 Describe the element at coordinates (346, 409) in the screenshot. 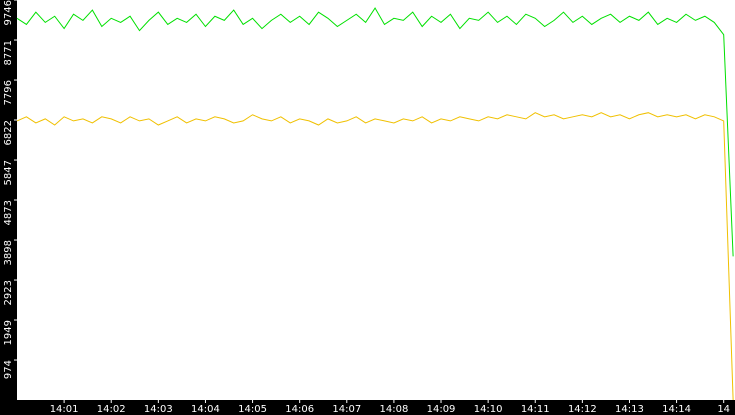

I see `x-tick-label: 14:07` at that location.